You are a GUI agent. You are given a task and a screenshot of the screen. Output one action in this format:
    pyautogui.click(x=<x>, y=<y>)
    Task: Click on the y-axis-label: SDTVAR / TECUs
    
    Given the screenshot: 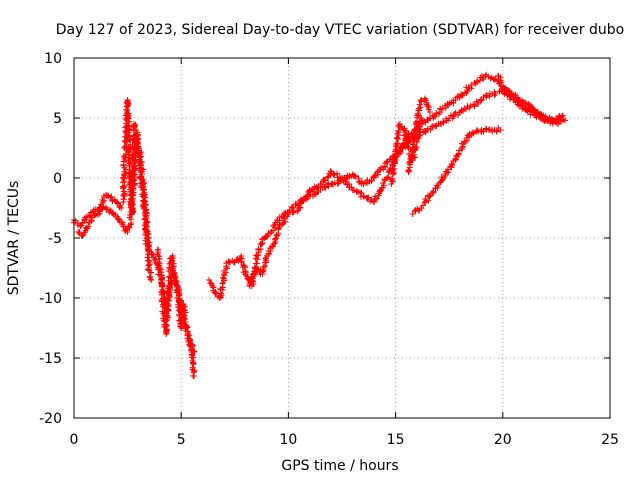 What is the action you would take?
    pyautogui.click(x=14, y=238)
    